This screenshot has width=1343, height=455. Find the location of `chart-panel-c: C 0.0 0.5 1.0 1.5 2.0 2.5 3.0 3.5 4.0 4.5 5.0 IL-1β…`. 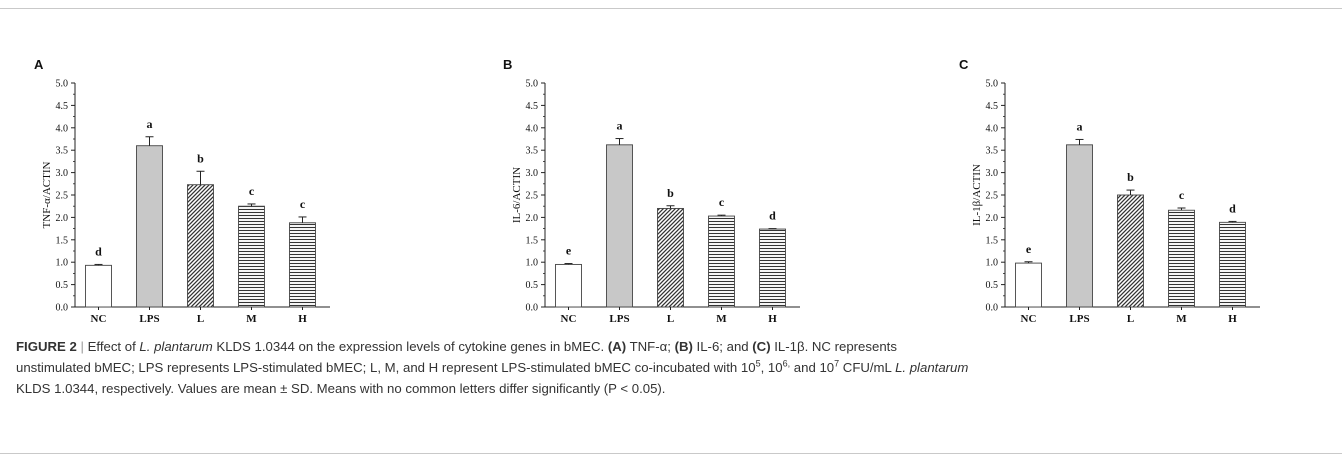

chart-panel-c: C 0.0 0.5 1.0 1.5 2.0 2.5 3.0 3.5 4.0 4.5 5.0 IL-1β… is located at coordinates (1109, 188).